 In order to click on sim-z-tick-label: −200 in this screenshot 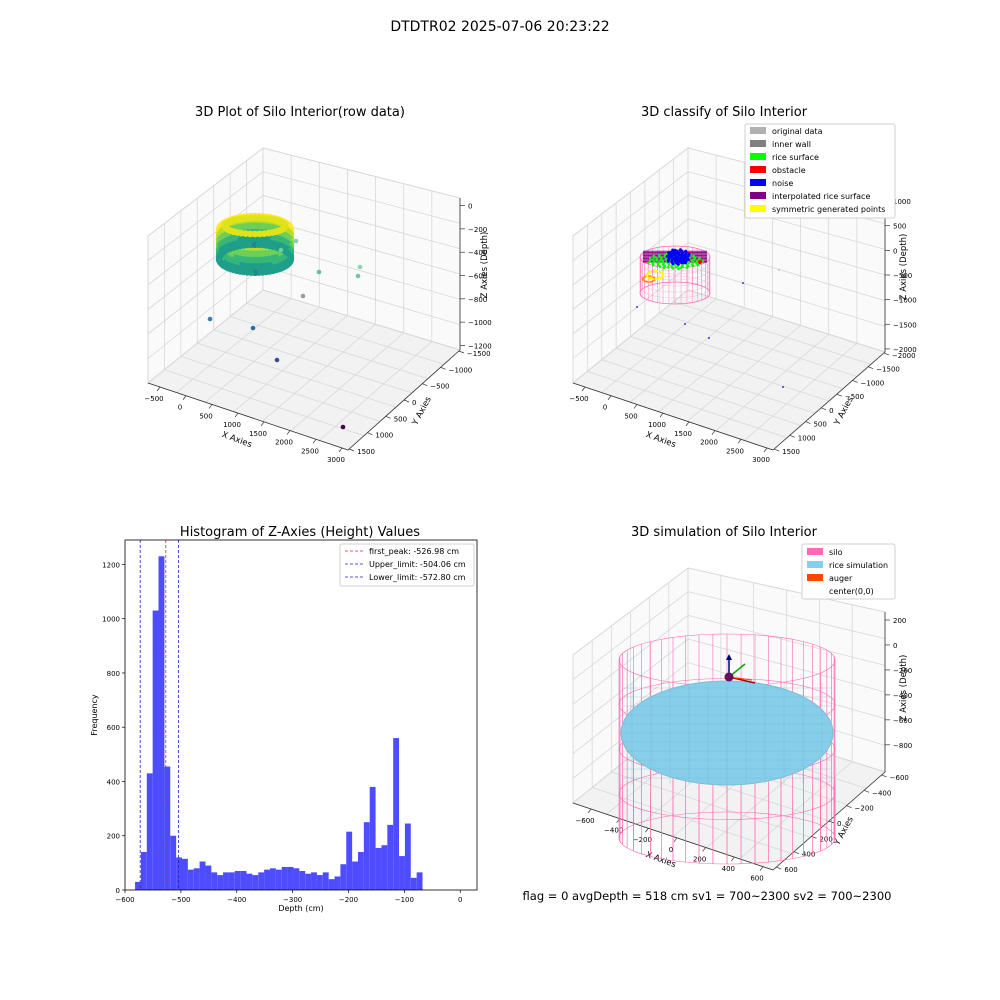, I will do `click(902, 671)`.